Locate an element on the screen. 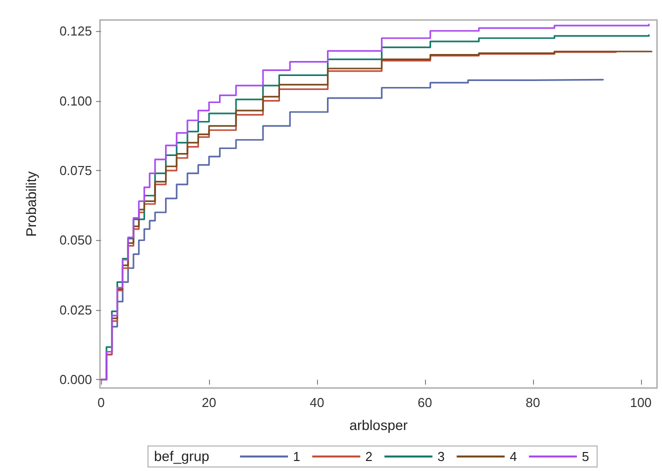 This screenshot has height=471, width=662. legend-label: 5 is located at coordinates (586, 456).